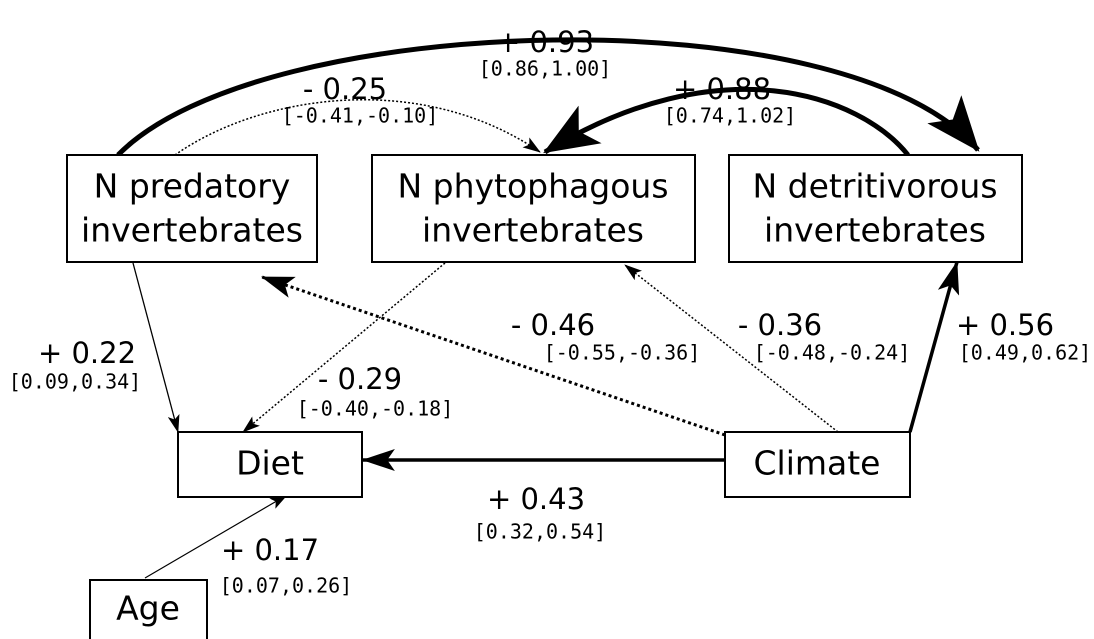 This screenshot has height=639, width=1094. Describe the element at coordinates (545, 69) in the screenshot. I see `edge-interval: [0.86,1.00]` at that location.